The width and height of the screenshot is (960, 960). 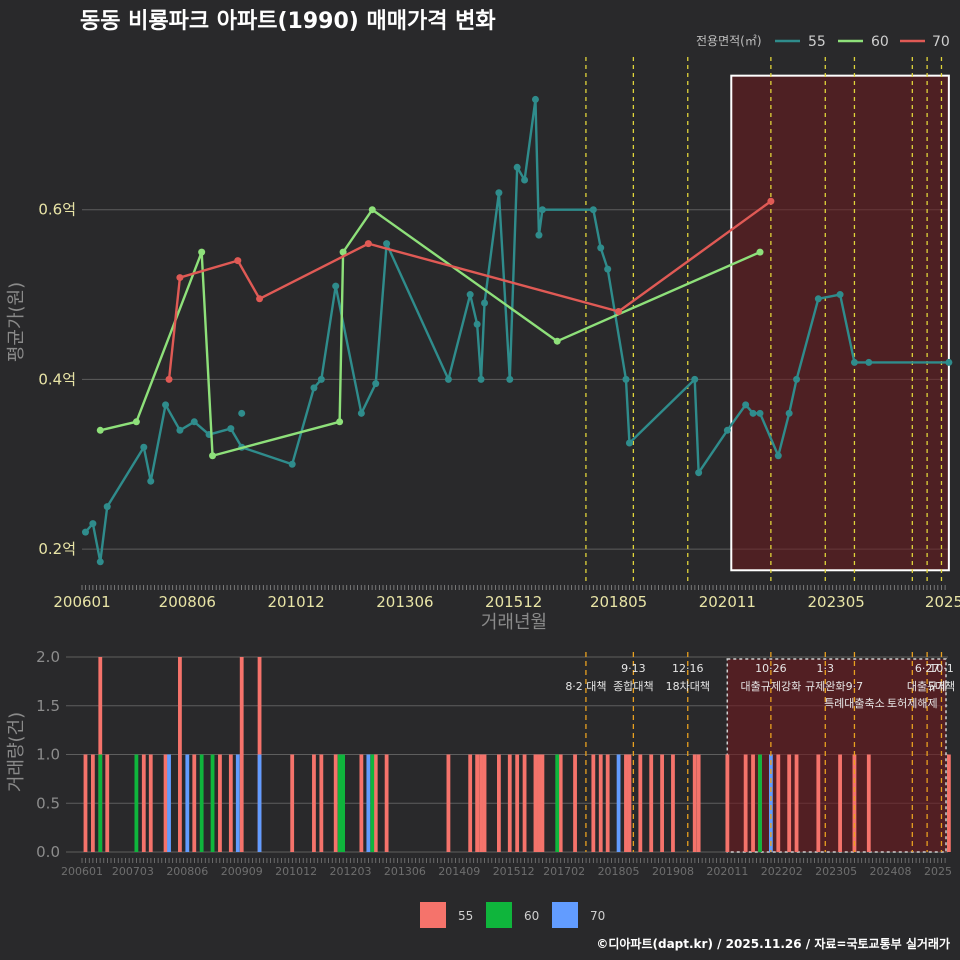 What do you see at coordinates (823, 42) in the screenshot?
I see `top-legend: 전용면적(㎡) 55 60 70` at bounding box center [823, 42].